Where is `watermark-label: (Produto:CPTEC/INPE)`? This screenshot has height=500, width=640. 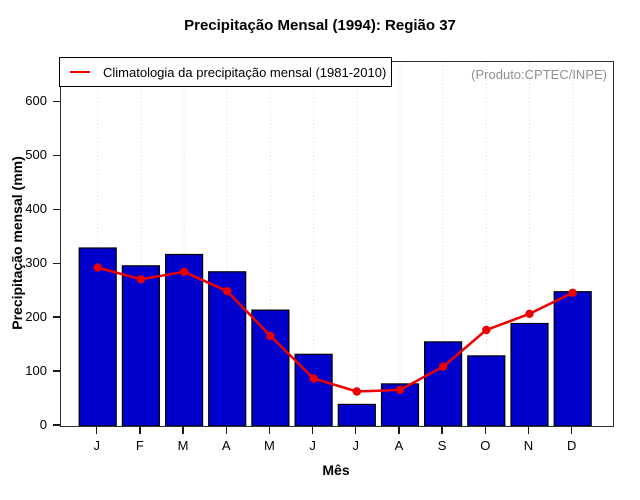 watermark-label: (Produto:CPTEC/INPE) is located at coordinates (539, 74).